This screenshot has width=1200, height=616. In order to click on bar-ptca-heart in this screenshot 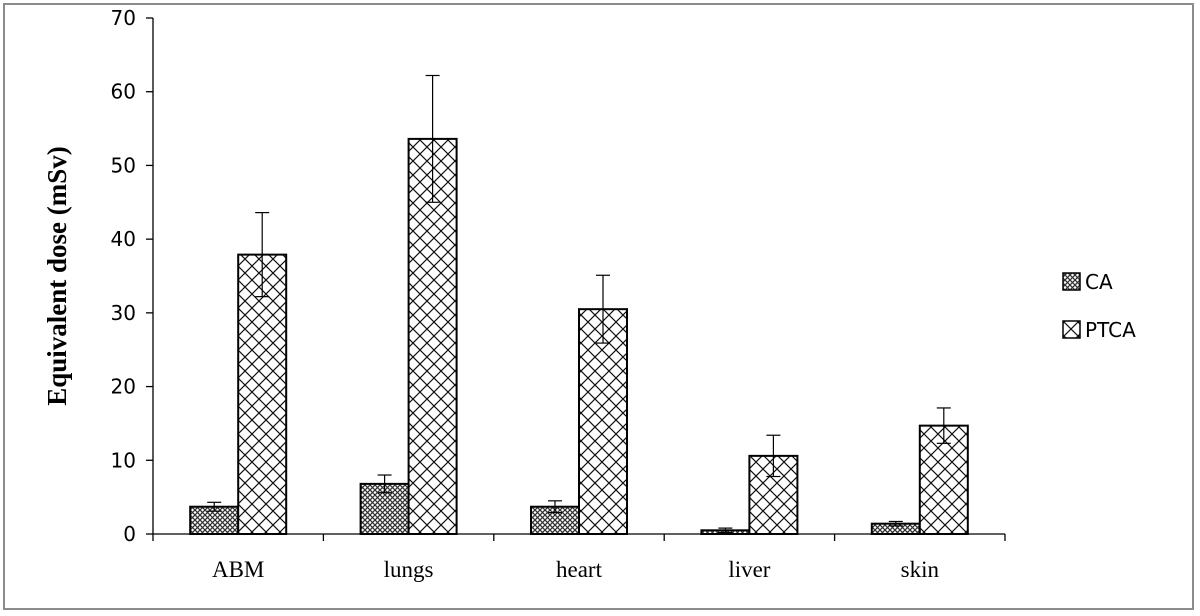, I will do `click(603, 421)`.